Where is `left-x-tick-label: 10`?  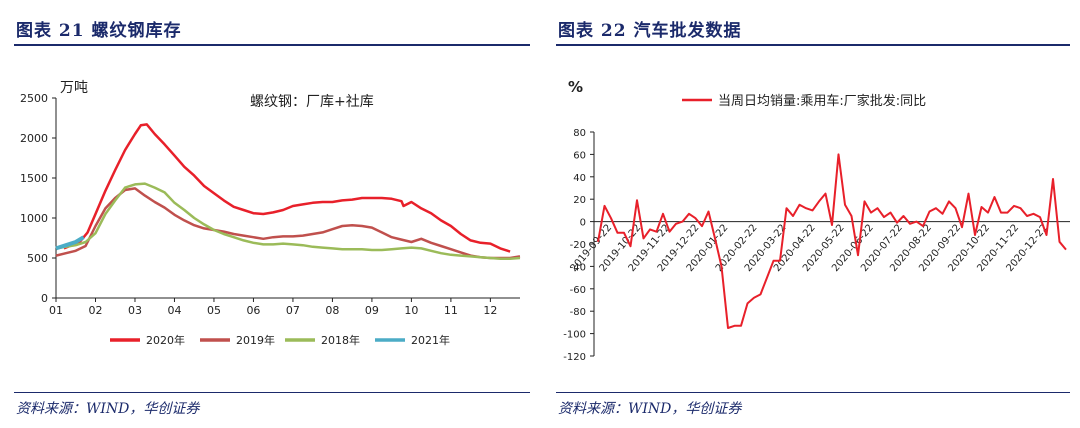
left-x-tick-label: 10 is located at coordinates (411, 310).